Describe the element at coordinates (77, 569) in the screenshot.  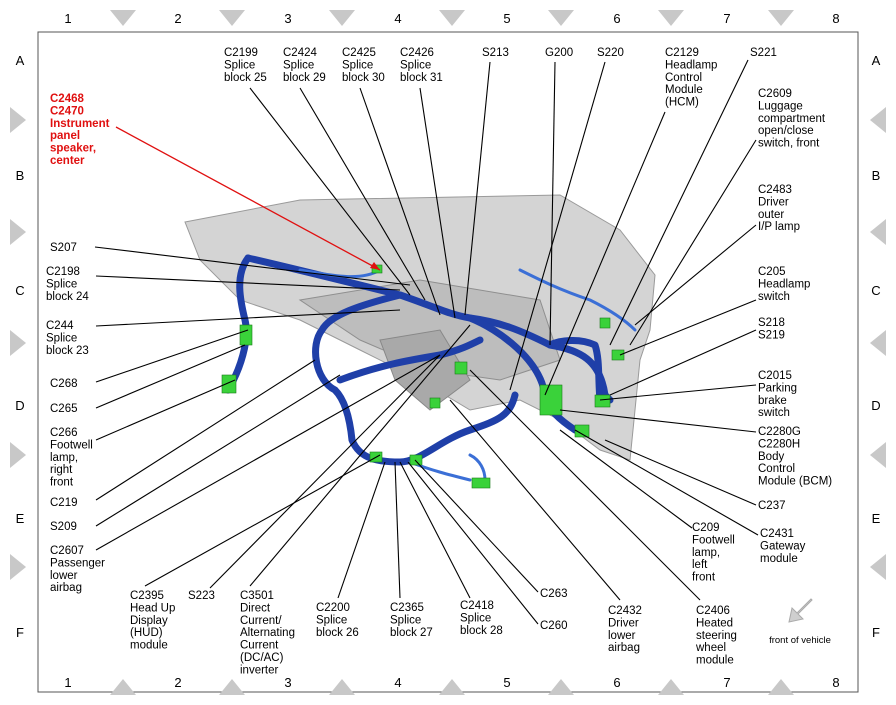
I see `callout-label: C2607 Passenger lower airbag` at that location.